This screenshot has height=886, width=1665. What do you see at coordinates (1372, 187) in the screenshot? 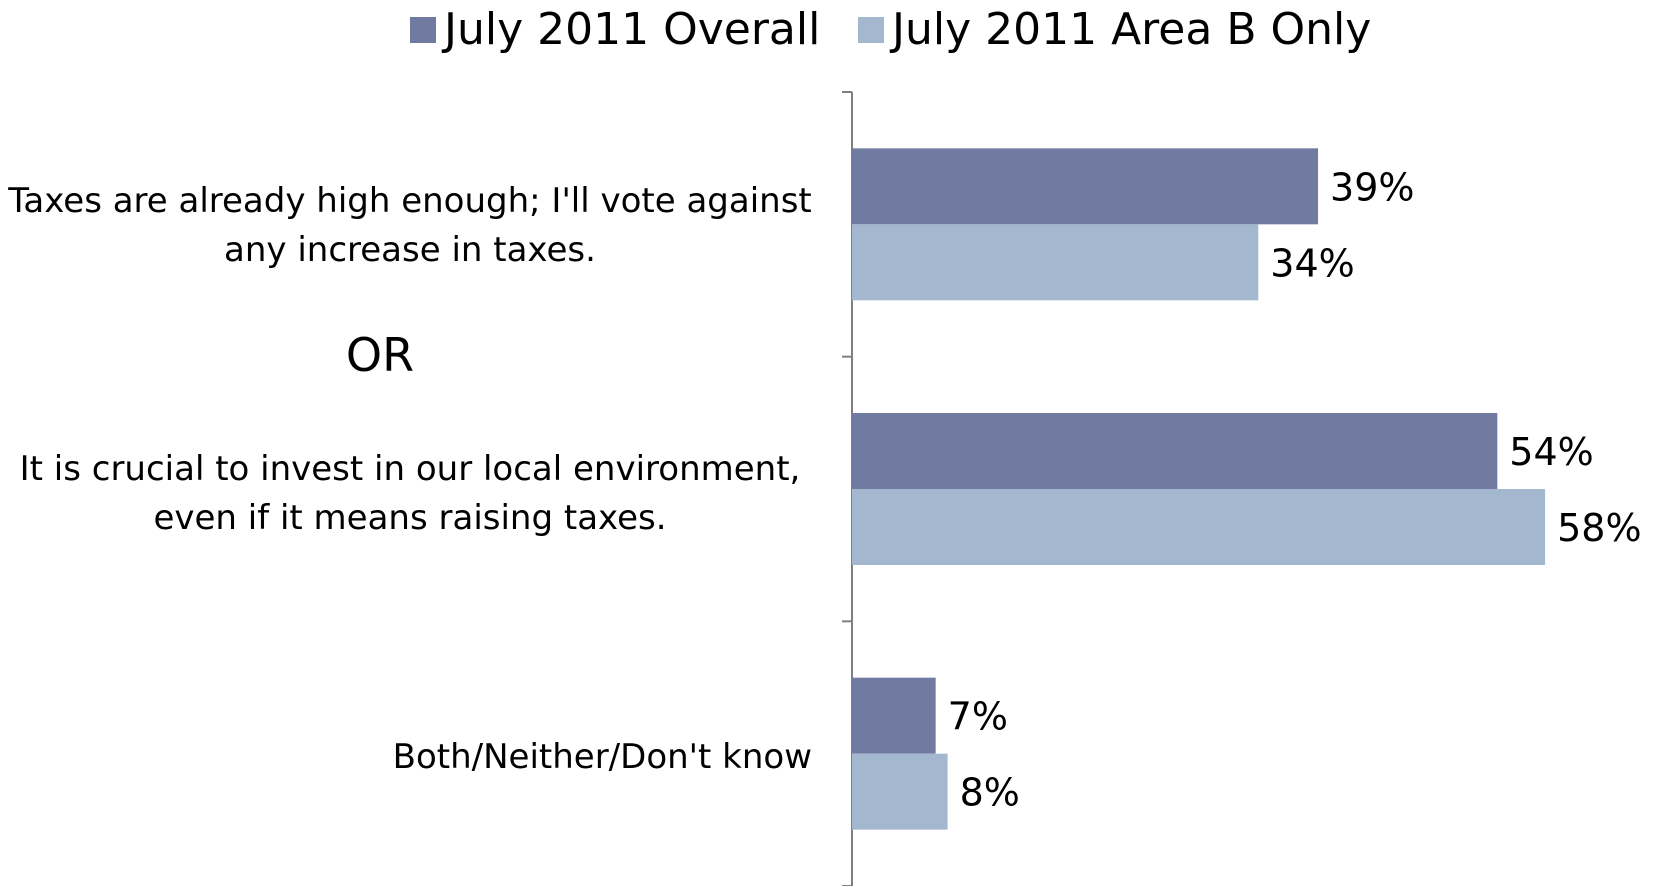
I see `data-label-overall-0: 39%` at bounding box center [1372, 187].